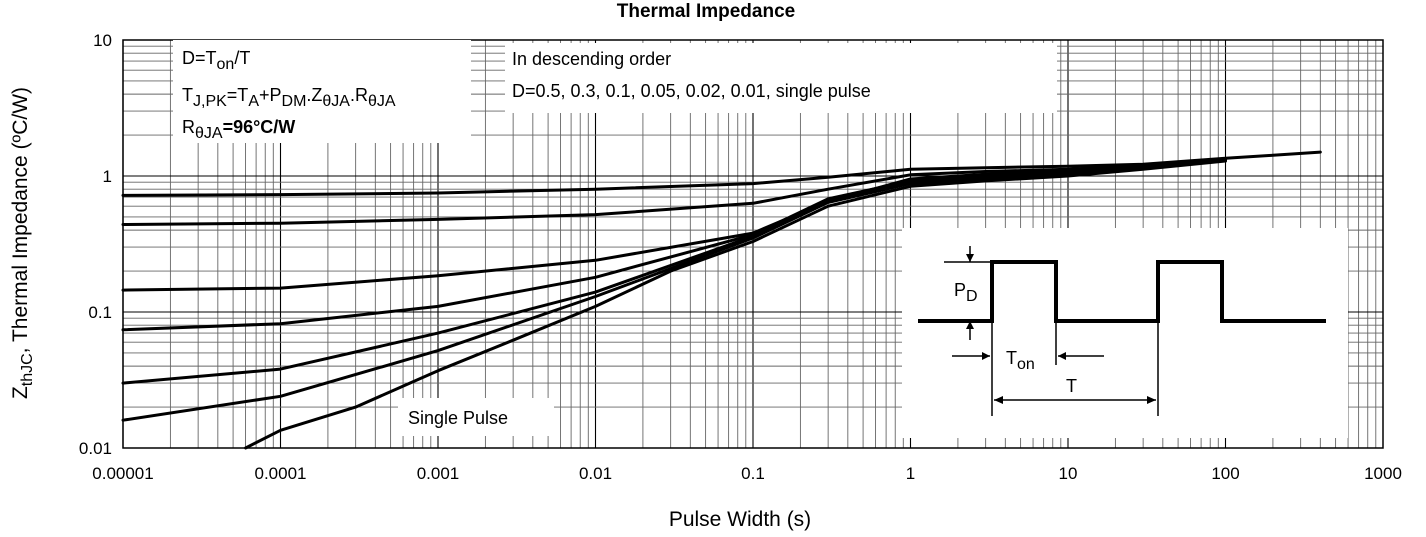  I want to click on x-tick-label: 0.1, so click(753, 473).